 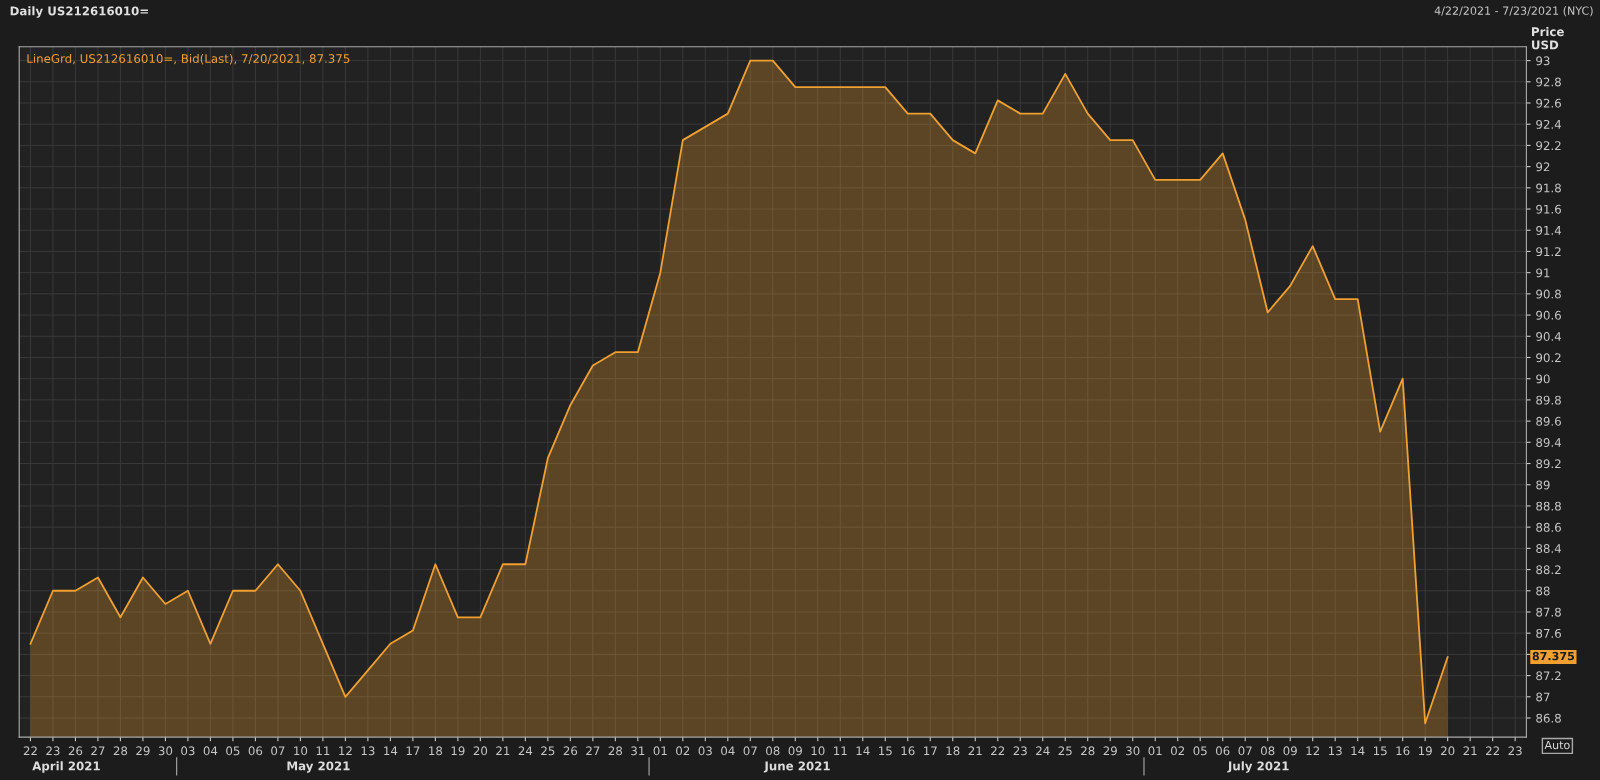 What do you see at coordinates (1553, 656) in the screenshot?
I see `text: 87.375` at bounding box center [1553, 656].